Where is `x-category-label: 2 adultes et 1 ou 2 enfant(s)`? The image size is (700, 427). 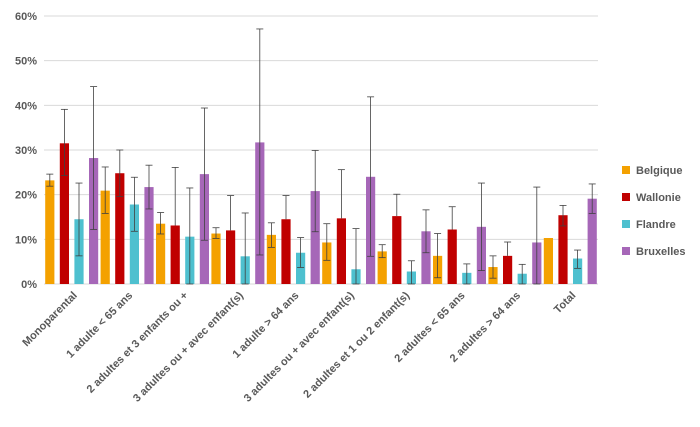 x-category-label: 2 adultes et 1 ou 2 enfant(s) is located at coordinates (356, 344).